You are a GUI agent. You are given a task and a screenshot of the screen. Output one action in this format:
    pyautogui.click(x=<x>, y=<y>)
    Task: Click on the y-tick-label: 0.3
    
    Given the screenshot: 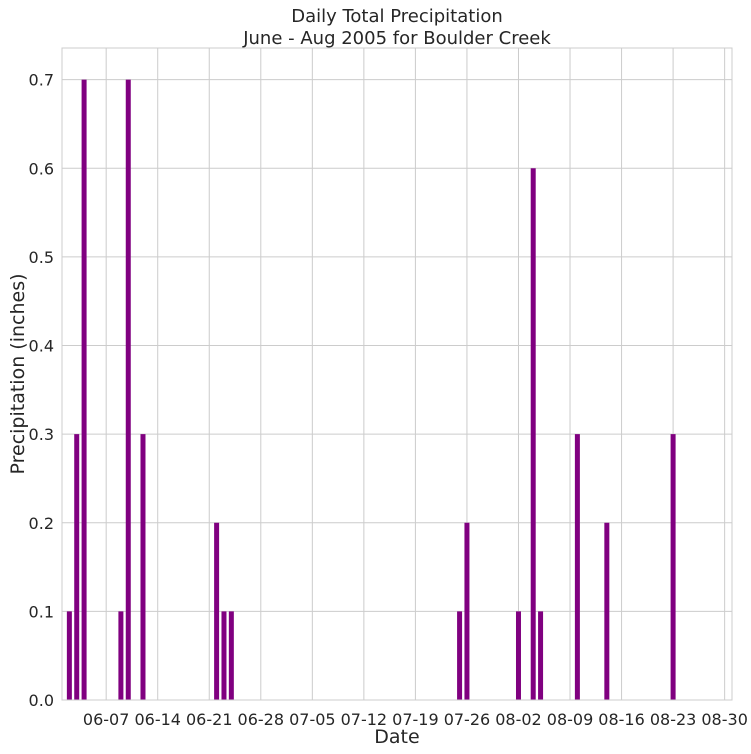 What is the action you would take?
    pyautogui.click(x=41, y=434)
    